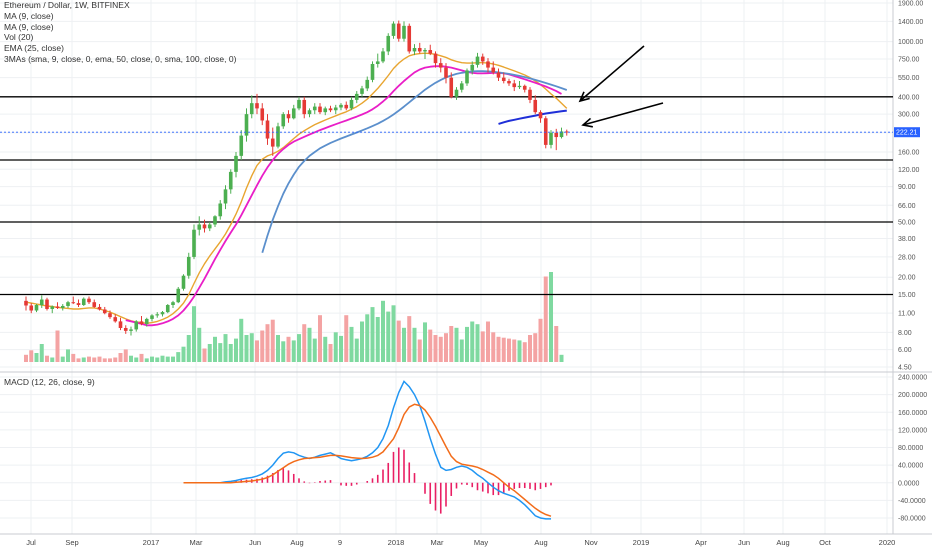 Image resolution: width=932 pixels, height=550 pixels. I want to click on time-tick-label: Jun, so click(255, 542).